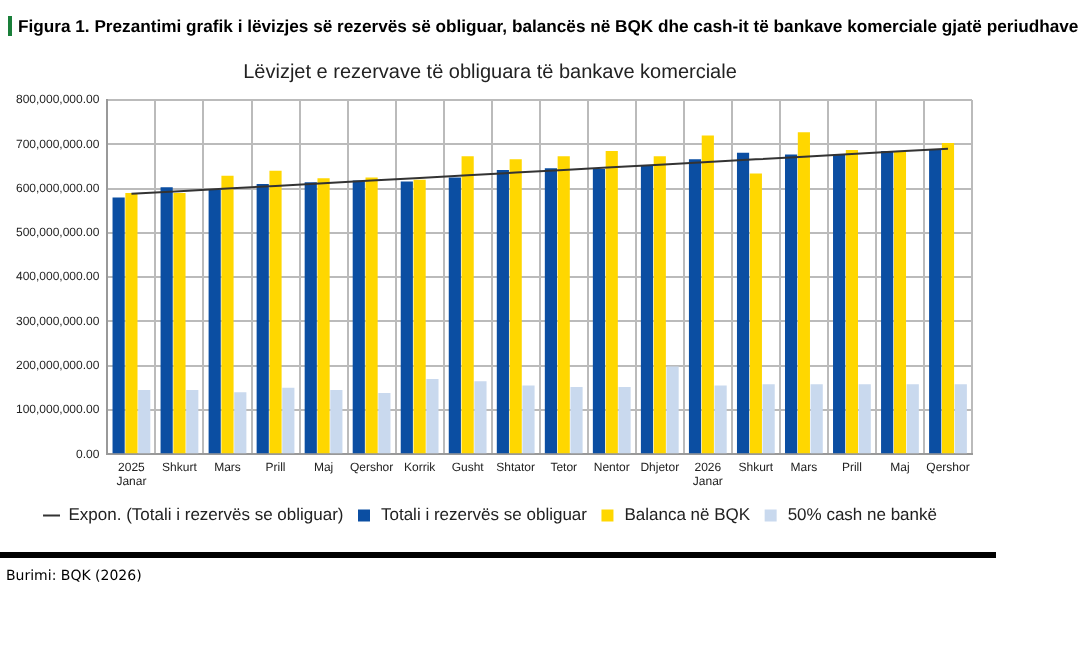 This screenshot has width=1078, height=658. Describe the element at coordinates (206, 514) in the screenshot. I see `legend-label: Expon. (Totali i rezervës se obliguar)` at that location.